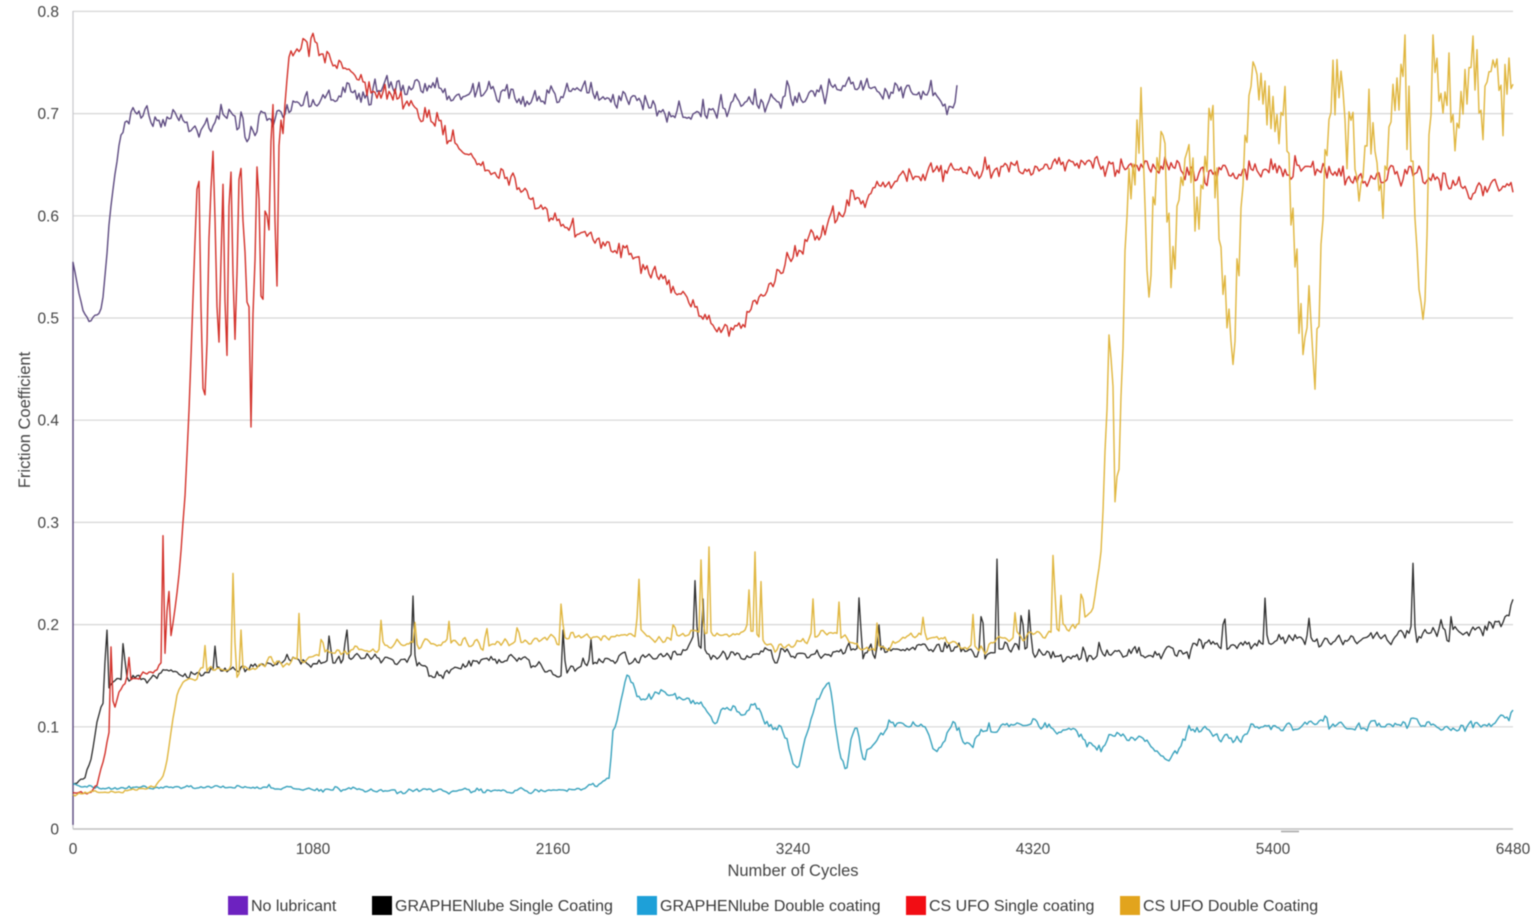  What do you see at coordinates (553, 849) in the screenshot?
I see `svg-text: 2160` at bounding box center [553, 849].